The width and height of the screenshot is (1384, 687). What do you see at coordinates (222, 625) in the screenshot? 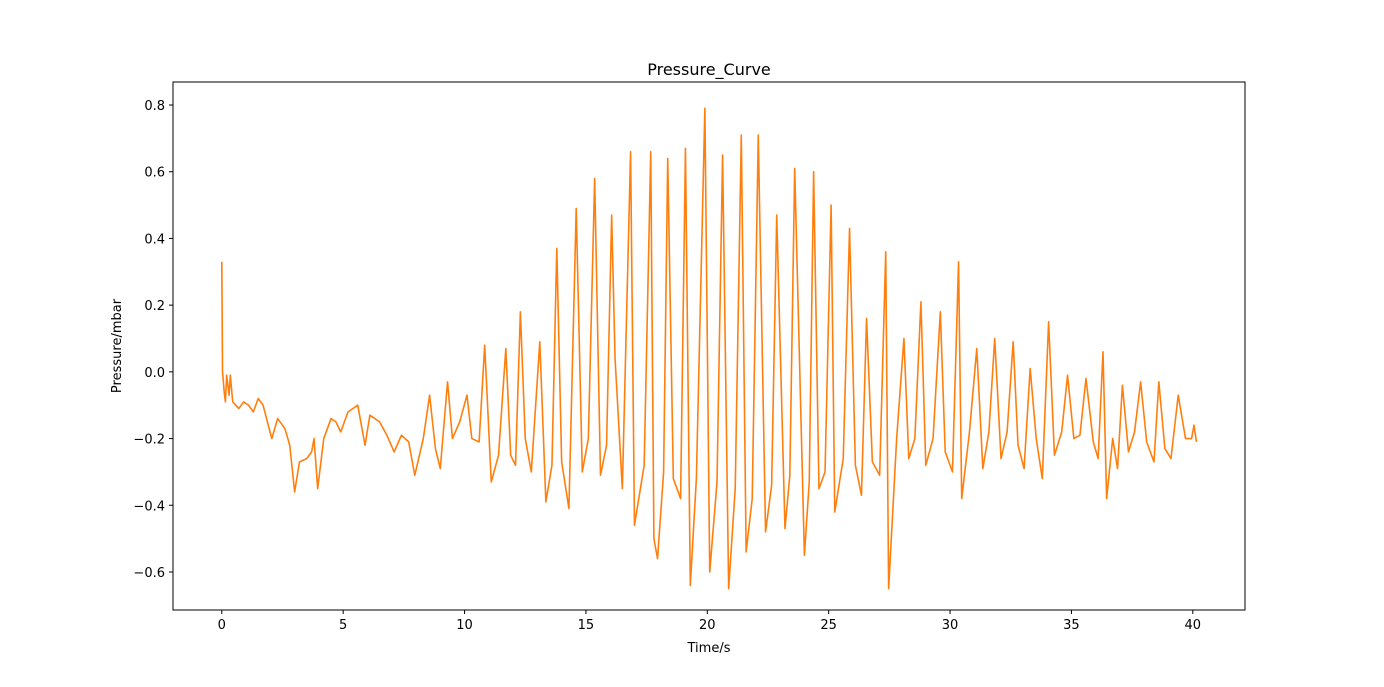
I see `x-tick-label: 0` at bounding box center [222, 625].